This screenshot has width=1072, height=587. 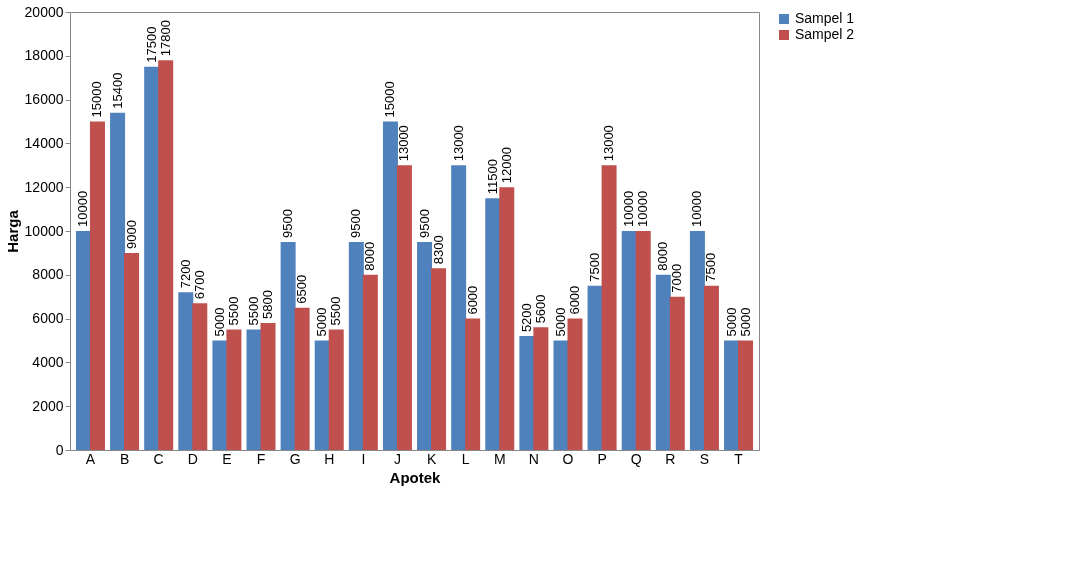 I want to click on x-tick-label: M, so click(x=499, y=458).